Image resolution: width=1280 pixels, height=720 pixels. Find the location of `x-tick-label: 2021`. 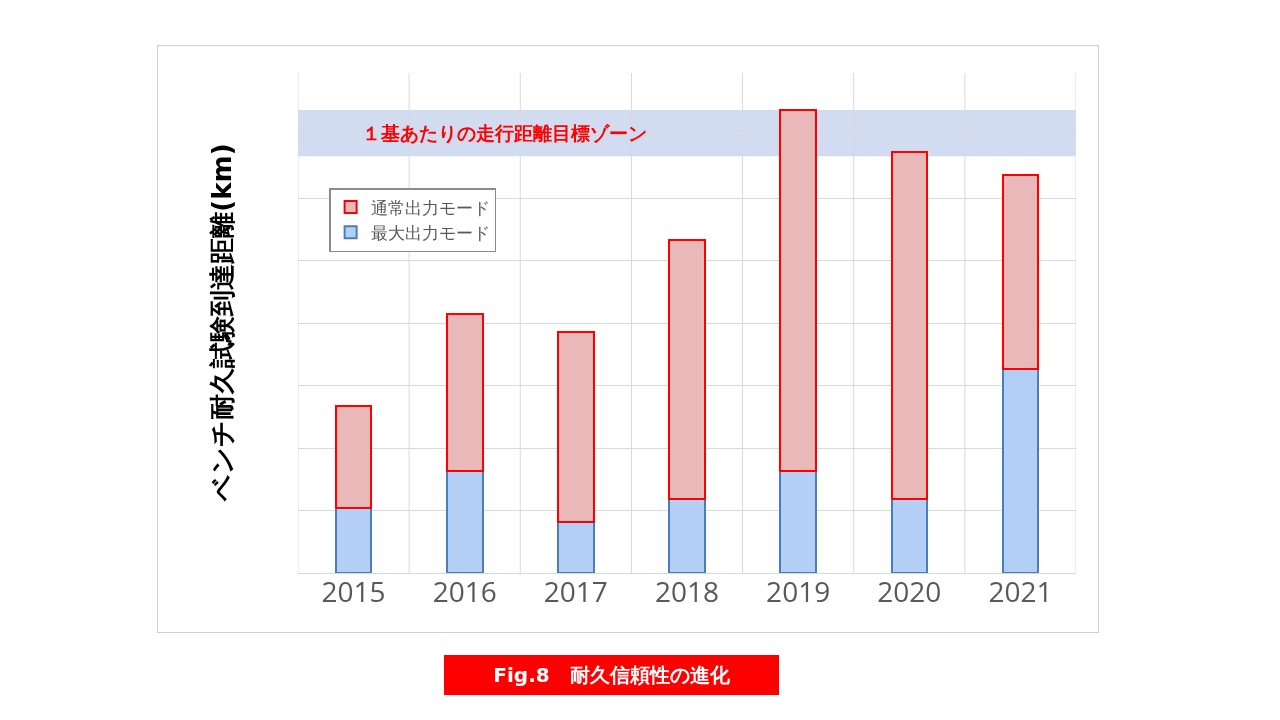

x-tick-label: 2021 is located at coordinates (1020, 591).